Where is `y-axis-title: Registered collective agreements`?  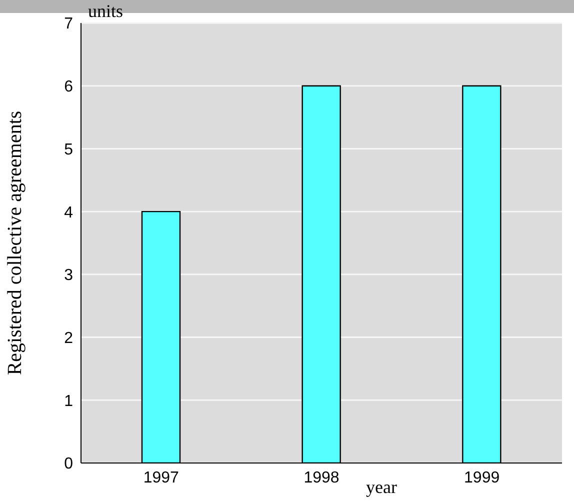 y-axis-title: Registered collective agreements is located at coordinates (15, 243).